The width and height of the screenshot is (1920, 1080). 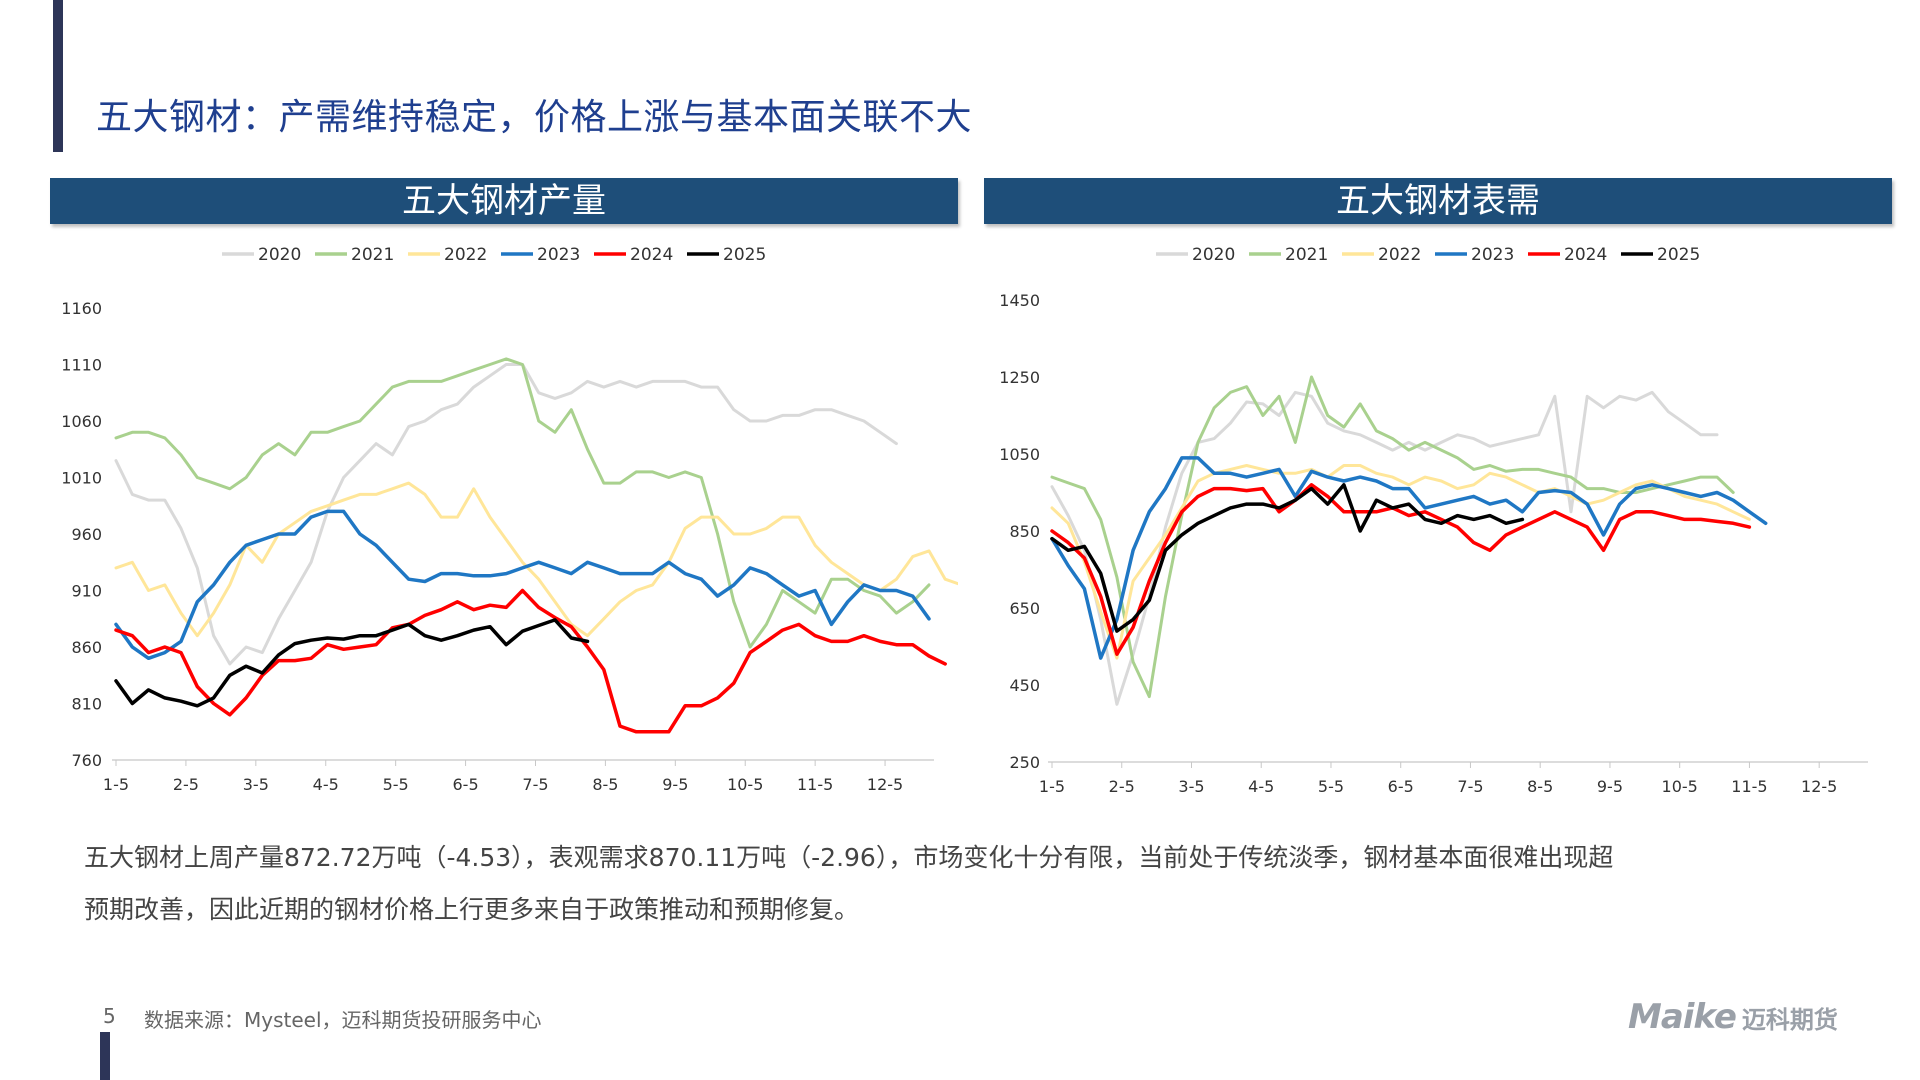 I want to click on y-tick-label: 860, so click(x=86, y=647).